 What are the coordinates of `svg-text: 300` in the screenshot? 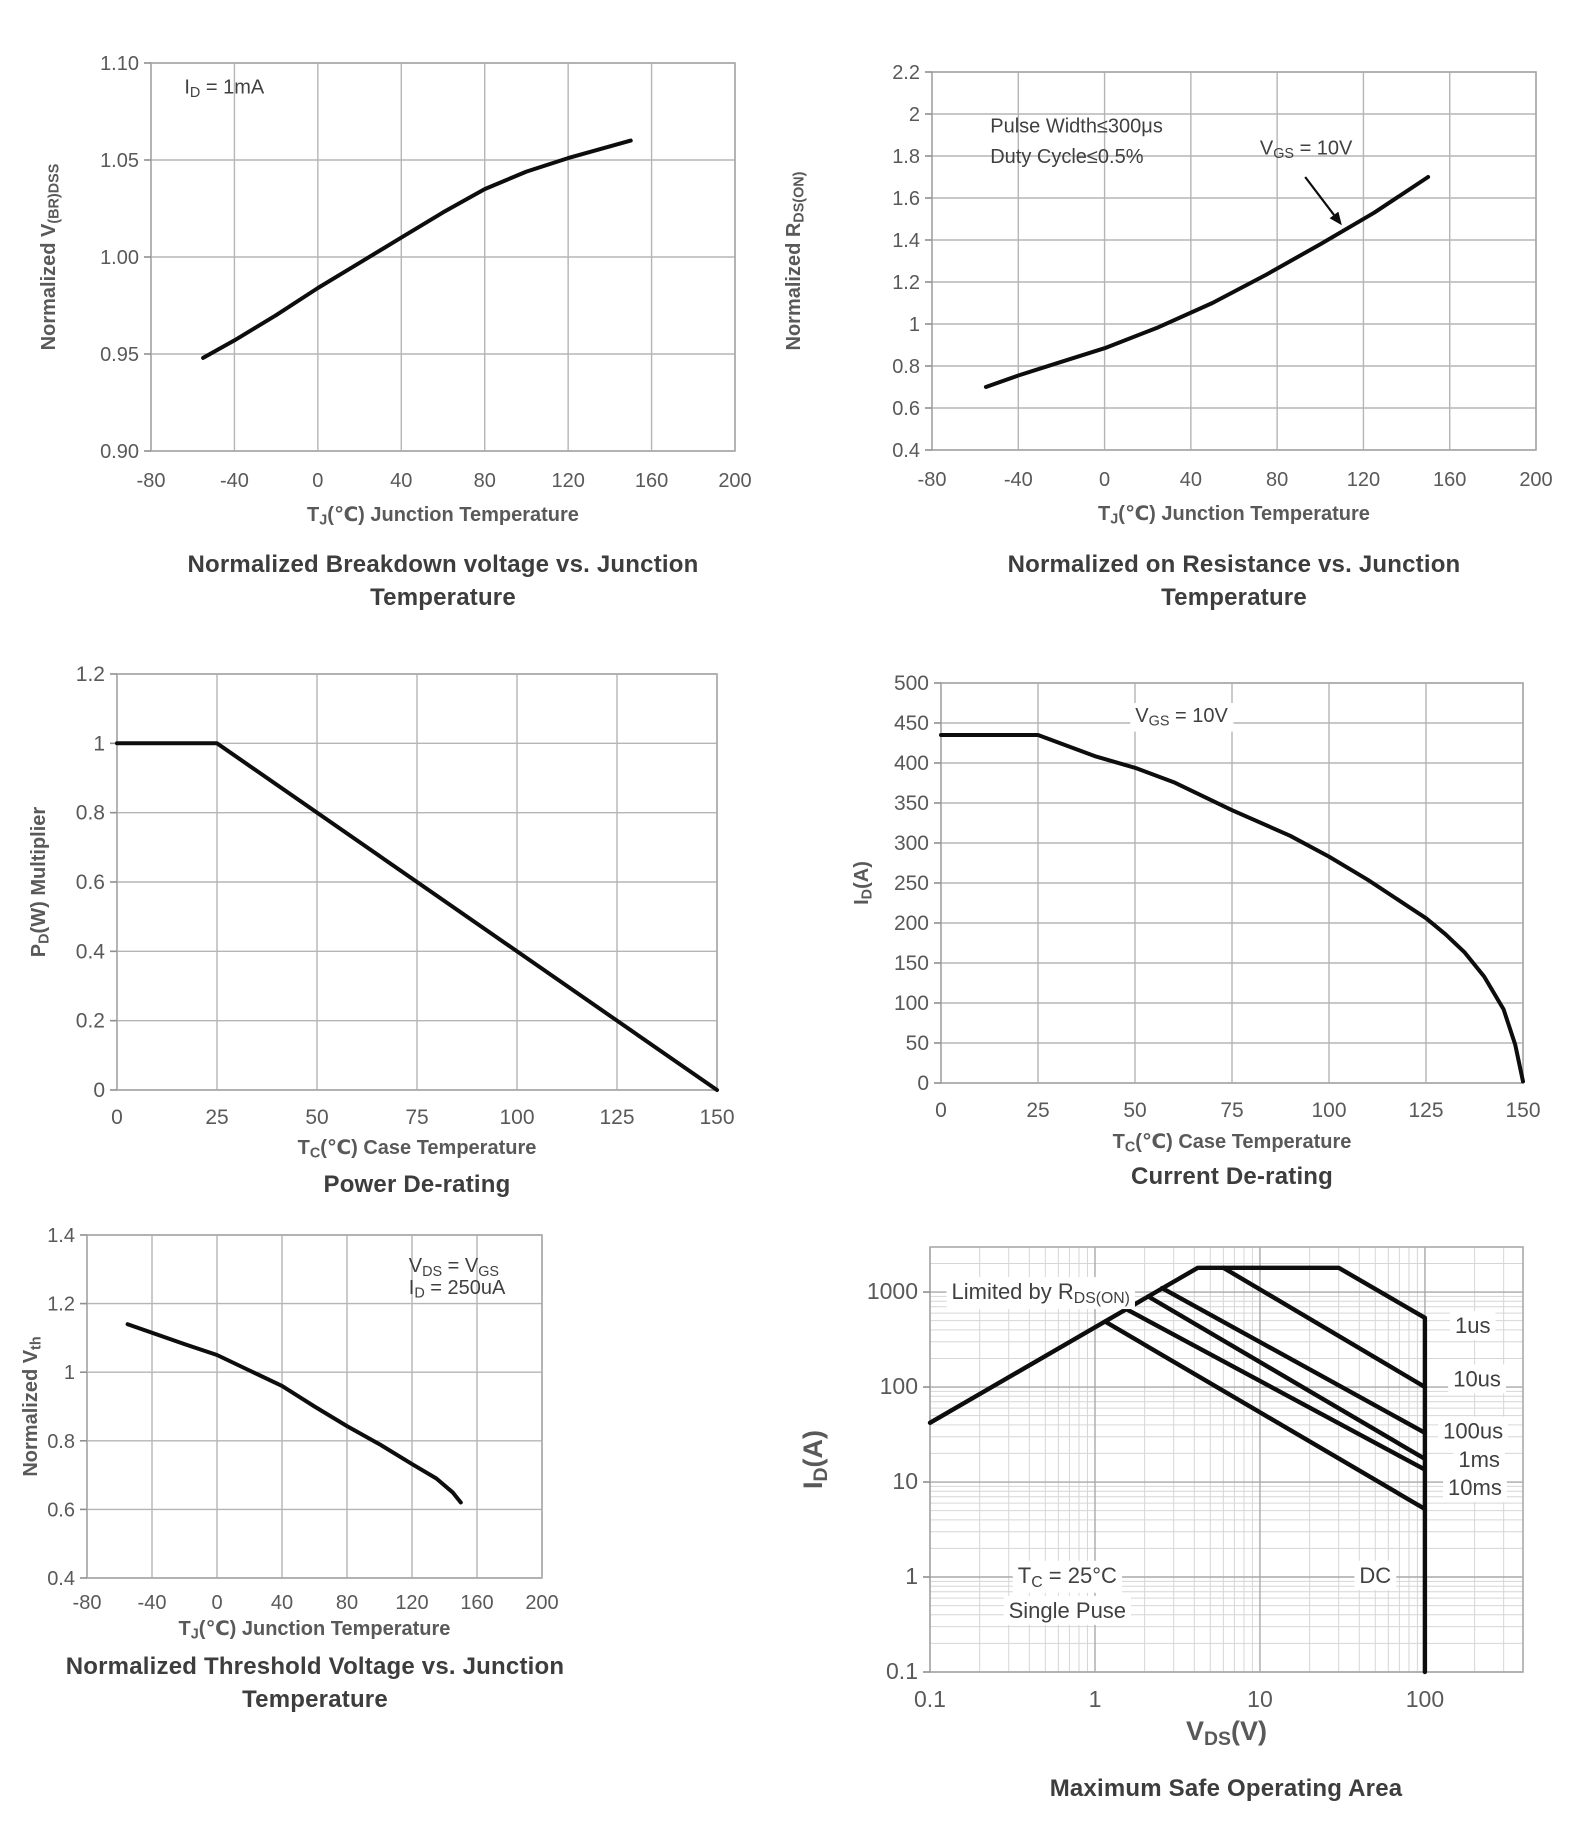 It's located at (911, 843).